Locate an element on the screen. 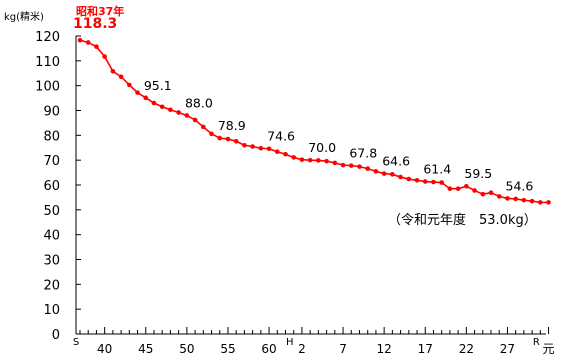 The height and width of the screenshot is (356, 563). x-era-label: R is located at coordinates (536, 342).